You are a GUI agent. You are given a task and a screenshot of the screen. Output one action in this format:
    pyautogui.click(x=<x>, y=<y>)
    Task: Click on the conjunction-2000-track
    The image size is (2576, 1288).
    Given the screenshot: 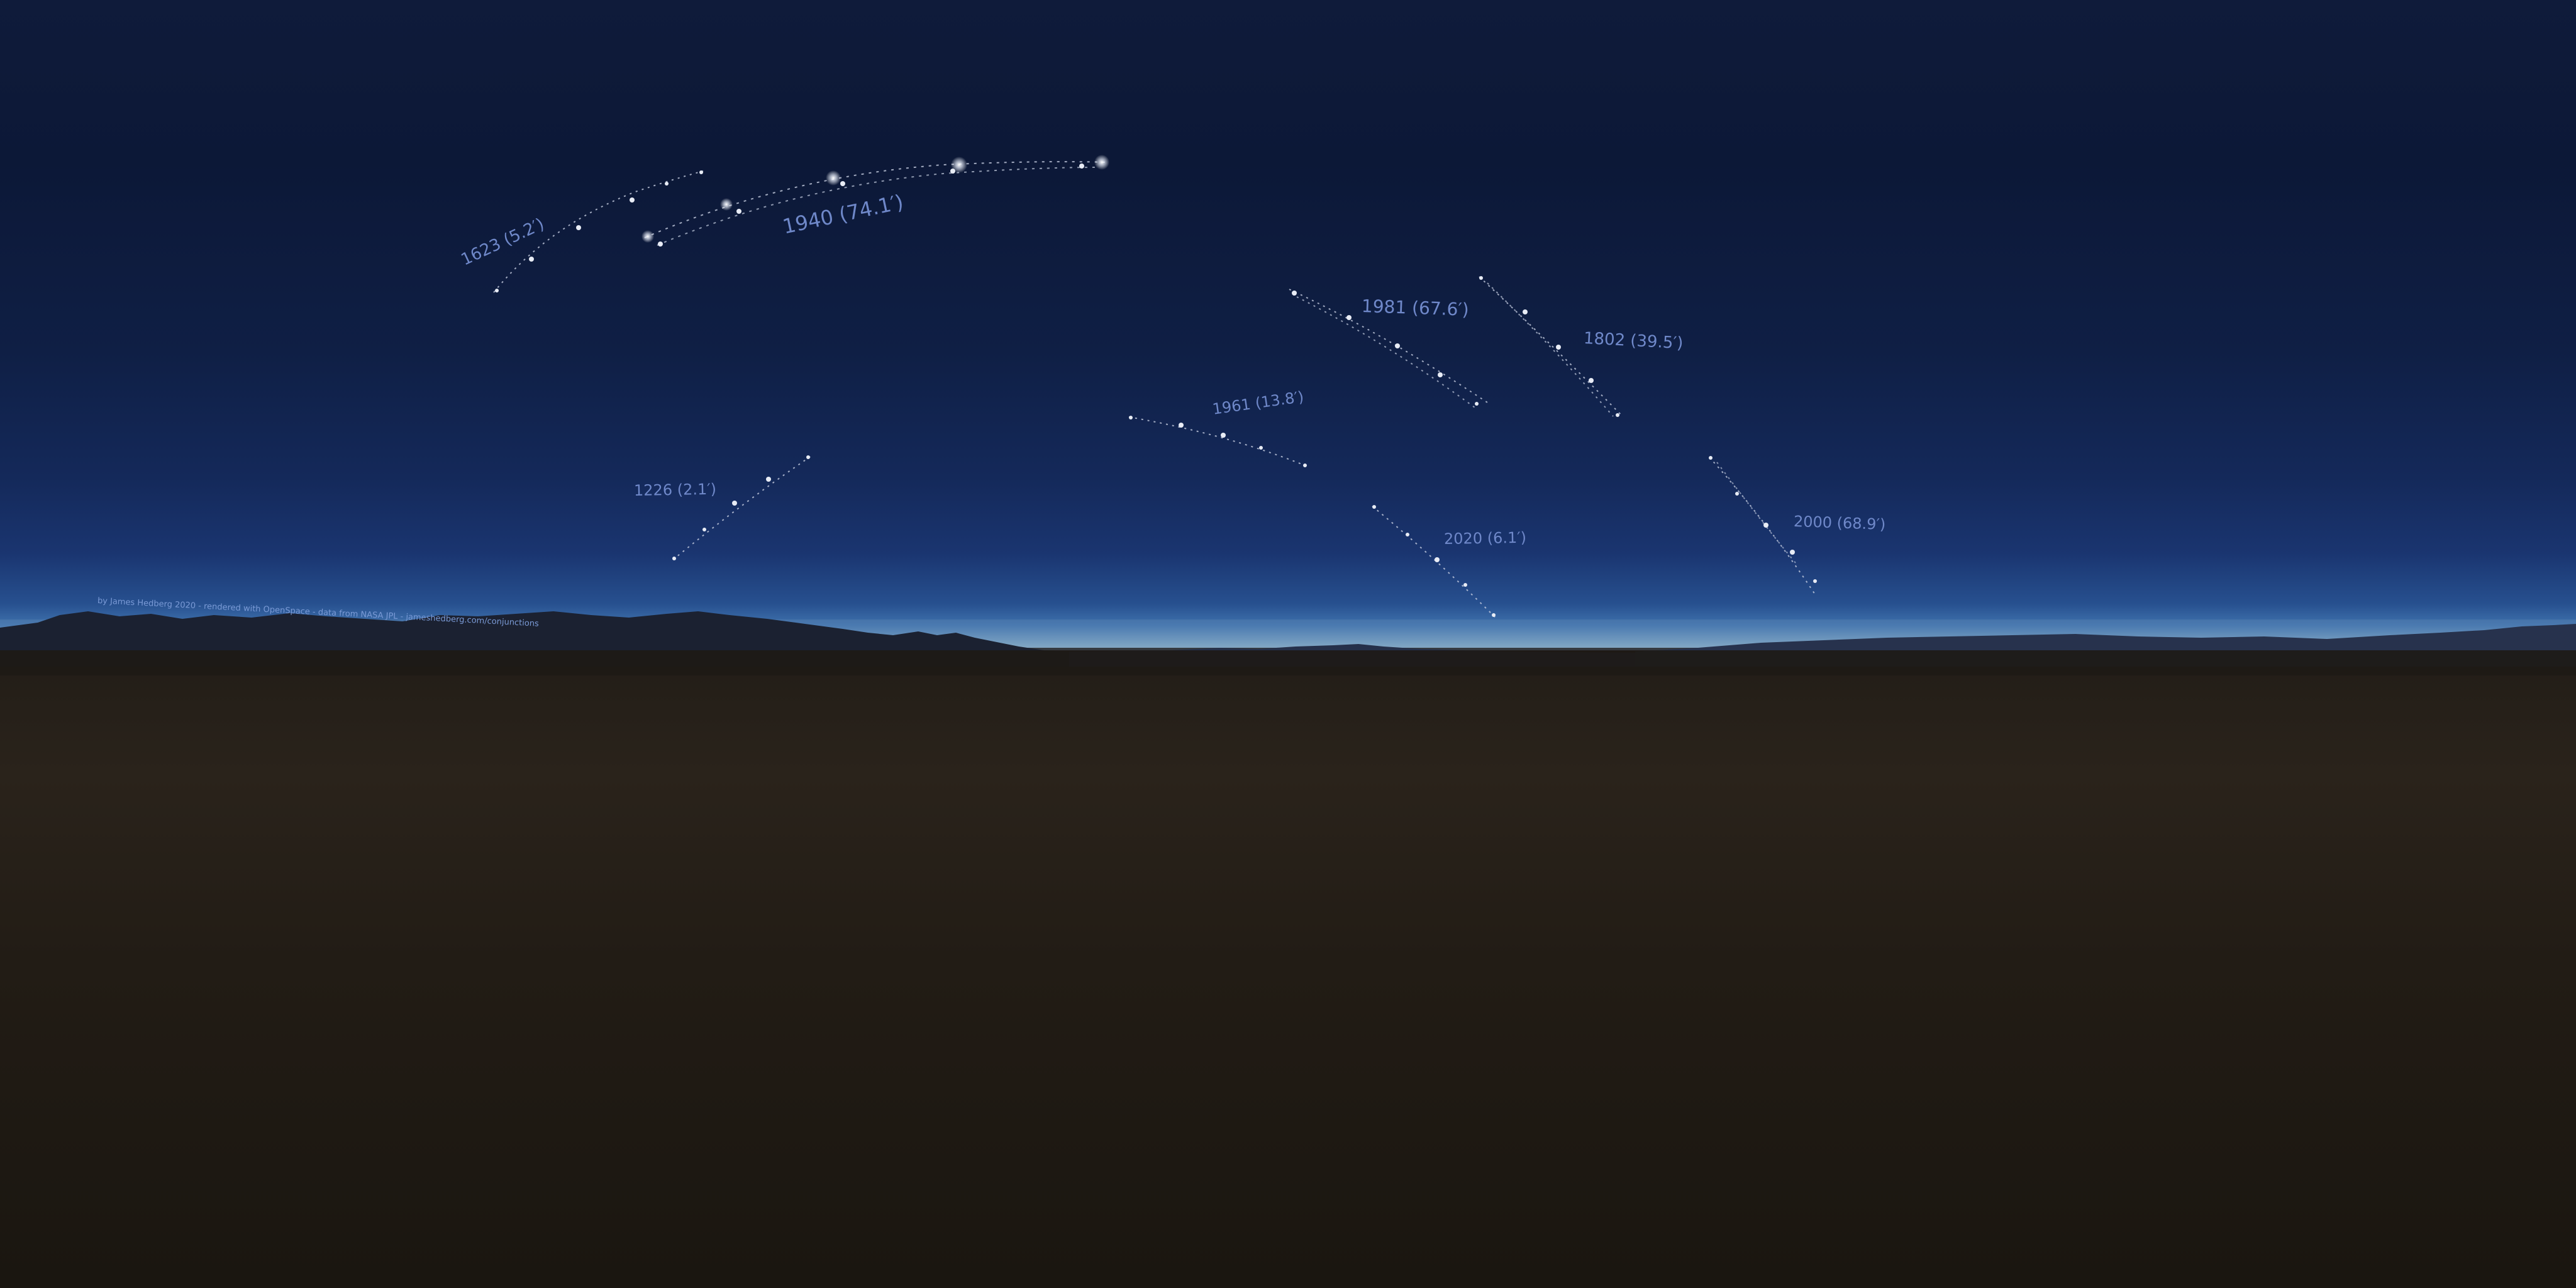 What is the action you would take?
    pyautogui.click(x=1763, y=525)
    